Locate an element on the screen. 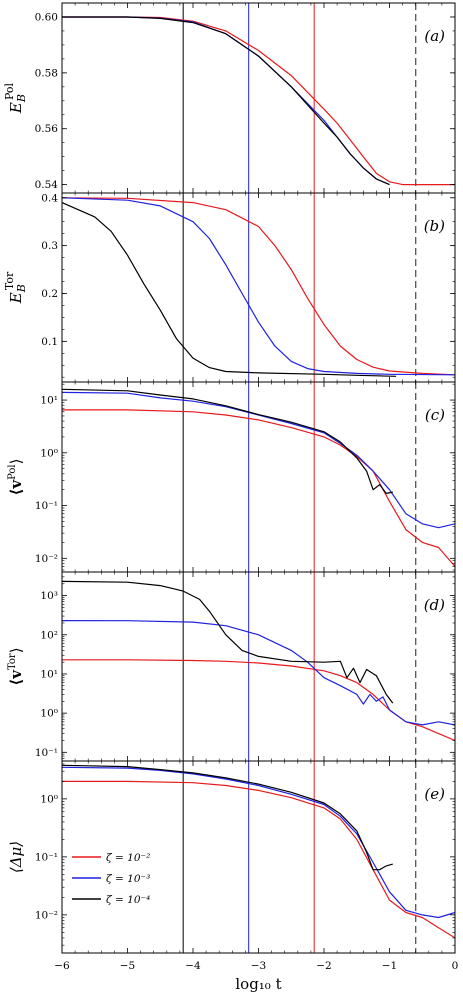 This screenshot has height=995, width=463. y-axis-label: ⟨vPol⟩ is located at coordinates (16, 477).